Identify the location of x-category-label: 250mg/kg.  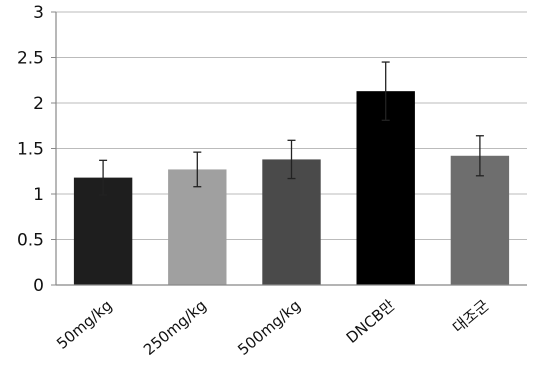
(175, 327).